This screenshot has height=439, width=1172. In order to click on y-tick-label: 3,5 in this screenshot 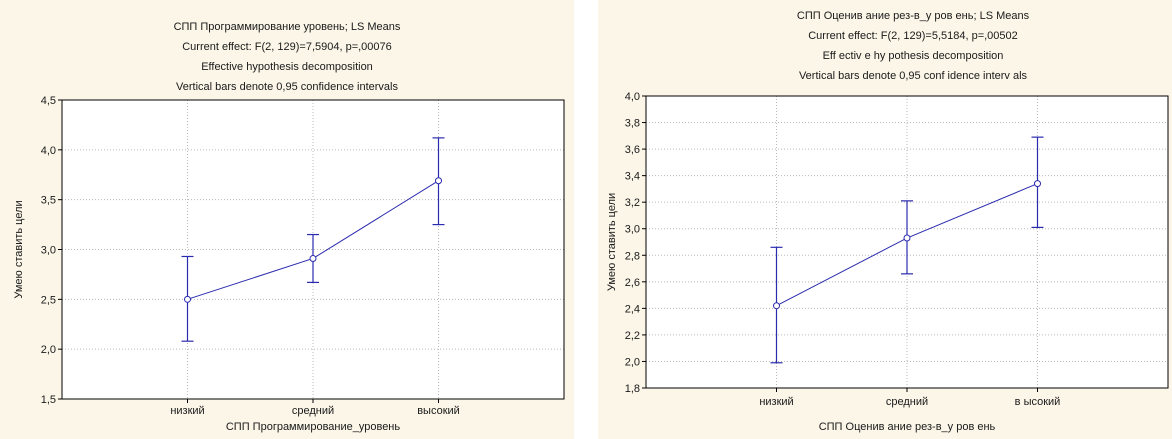, I will do `click(48, 201)`.